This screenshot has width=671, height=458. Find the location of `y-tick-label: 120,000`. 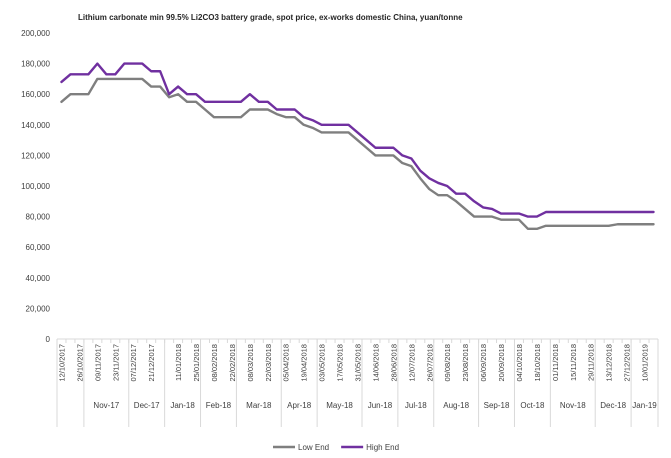

y-tick-label: 120,000 is located at coordinates (35, 155).